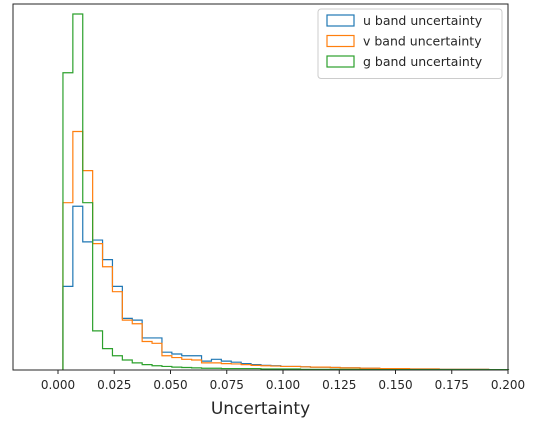 This screenshot has width=543, height=423. Describe the element at coordinates (339, 385) in the screenshot. I see `x-tick-label: 0.125` at that location.